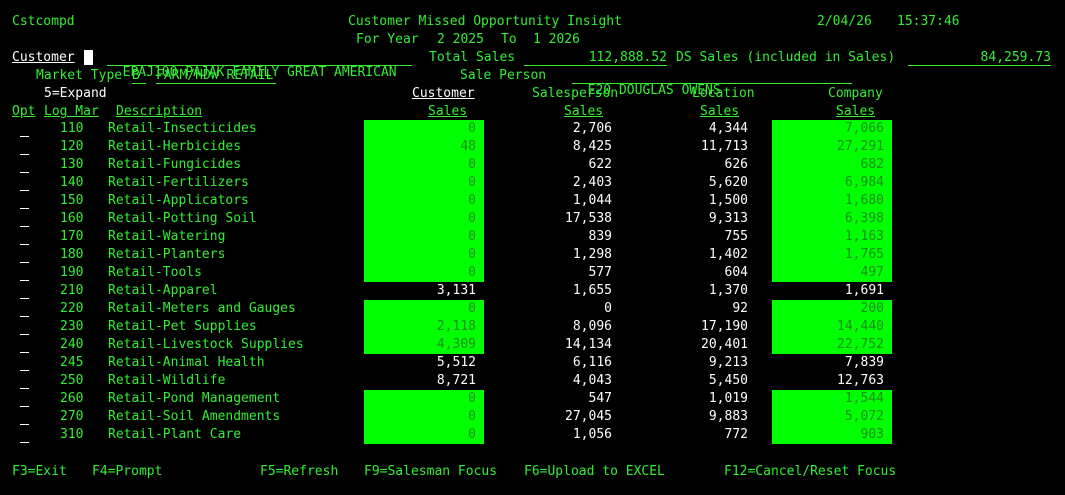  What do you see at coordinates (595, 58) in the screenshot?
I see `total-sales-value: 112,888.52` at bounding box center [595, 58].